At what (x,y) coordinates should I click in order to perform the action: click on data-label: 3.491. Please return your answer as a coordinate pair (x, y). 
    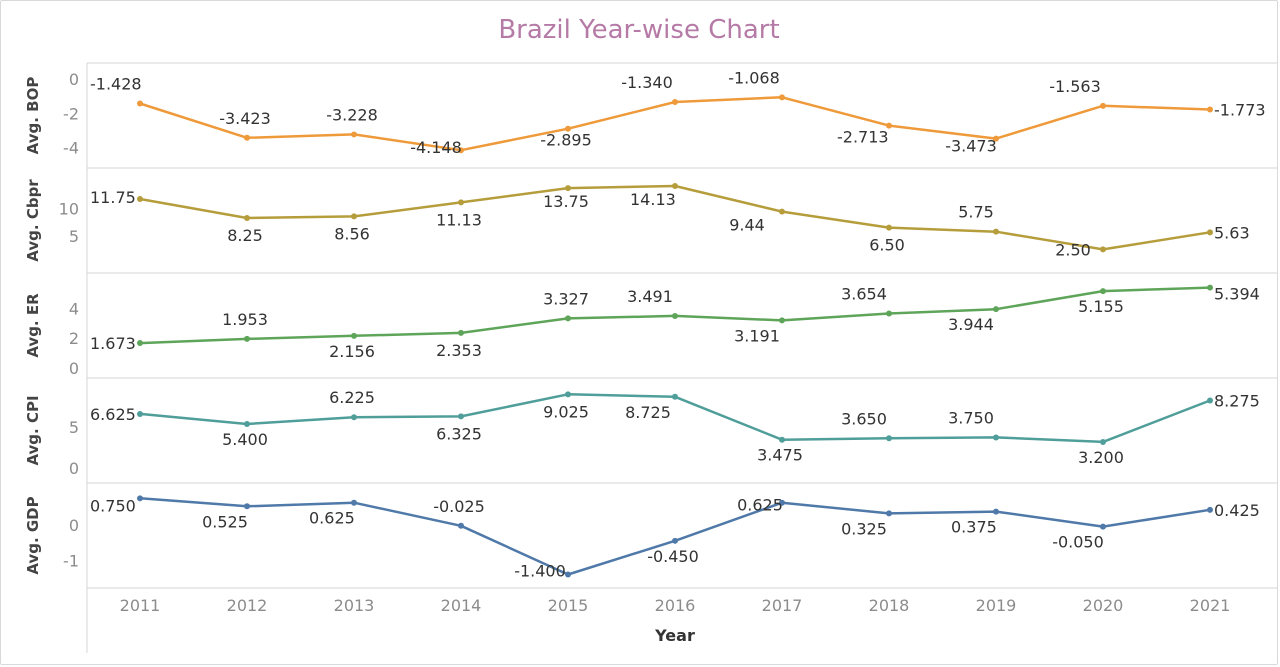
    Looking at the image, I should click on (650, 296).